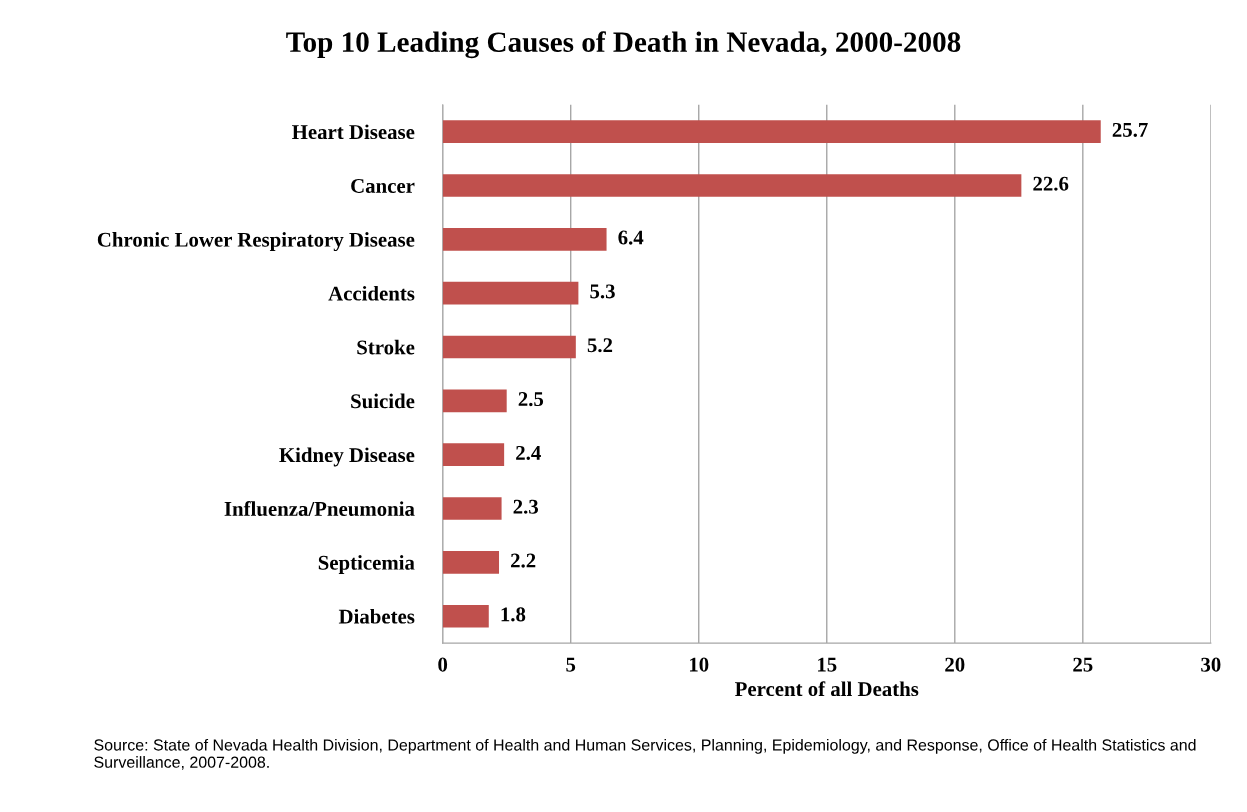  I want to click on y-tick-label: Stroke, so click(386, 347).